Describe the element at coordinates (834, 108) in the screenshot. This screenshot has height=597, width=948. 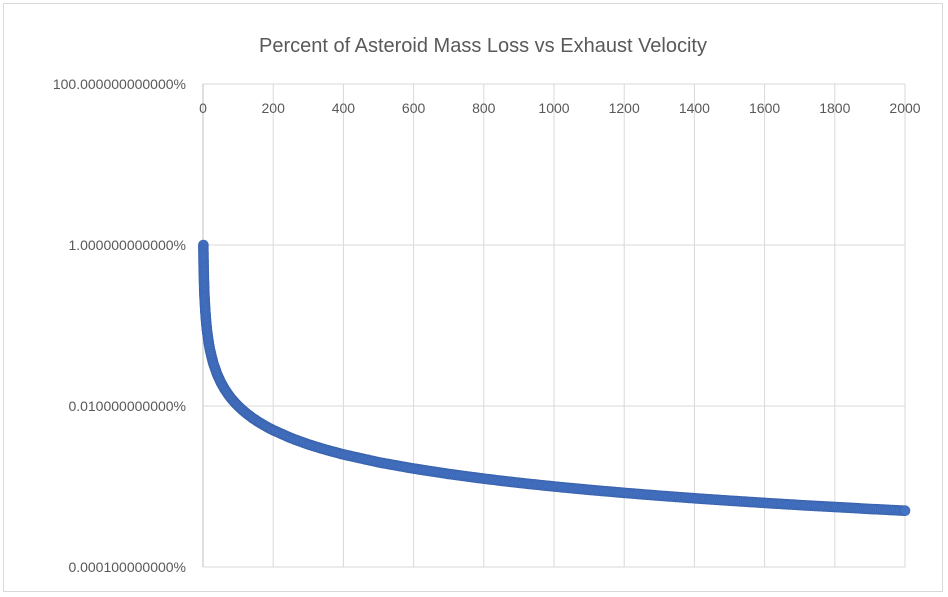
I see `x-tick-label: 1800` at that location.